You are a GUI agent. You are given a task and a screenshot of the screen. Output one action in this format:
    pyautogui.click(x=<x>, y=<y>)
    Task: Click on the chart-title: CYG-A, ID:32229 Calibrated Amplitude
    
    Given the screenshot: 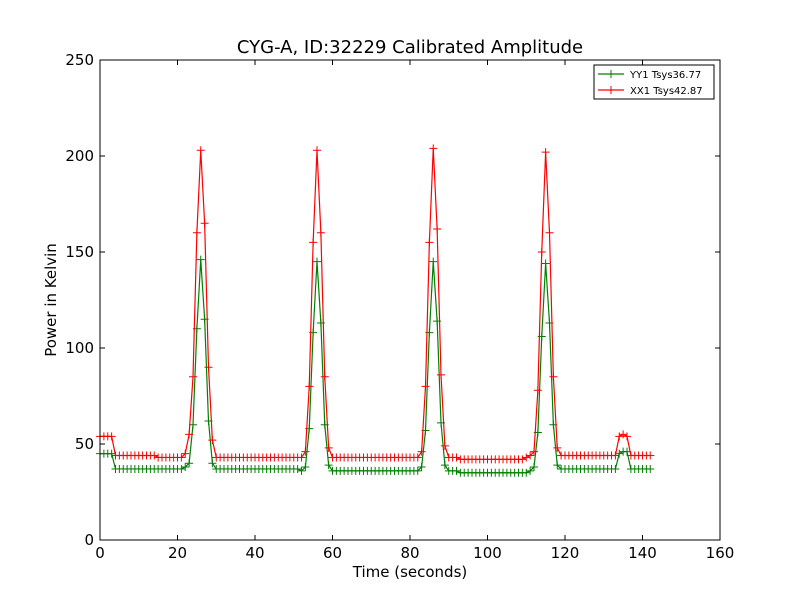 What is the action you would take?
    pyautogui.click(x=410, y=47)
    